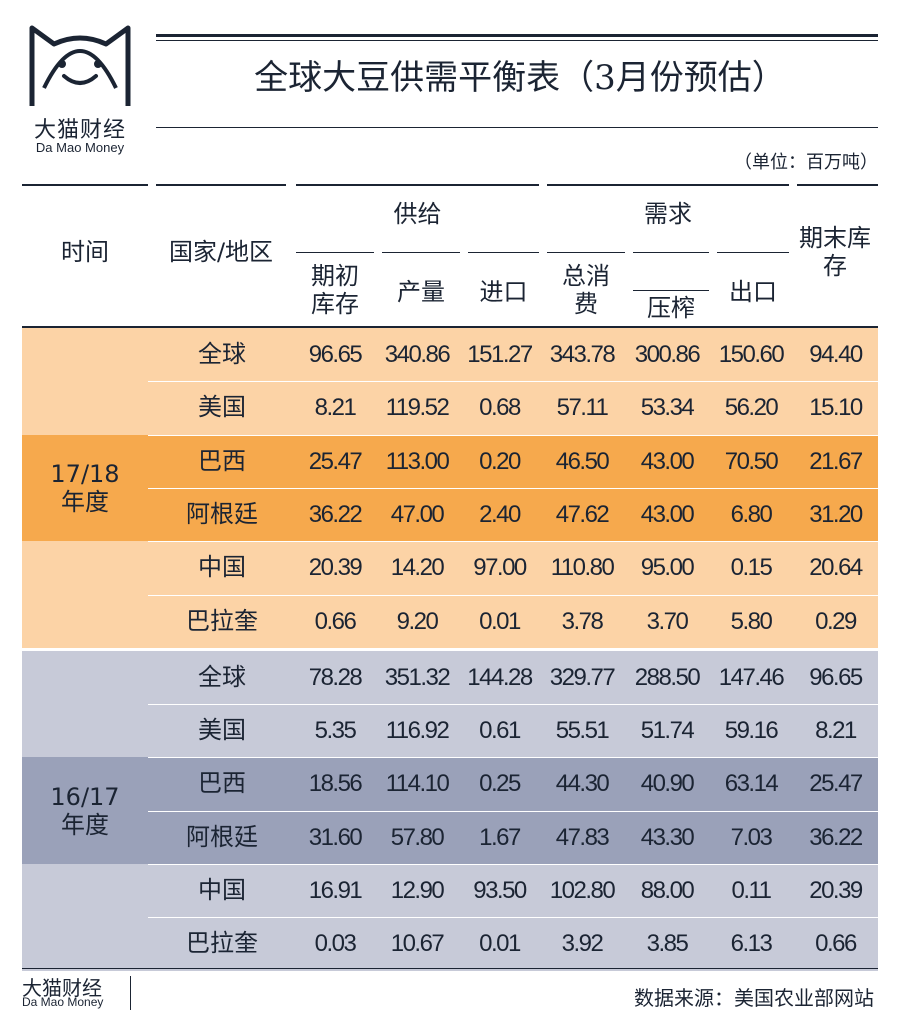 The height and width of the screenshot is (1031, 900). I want to click on subrule-begin, so click(335, 252).